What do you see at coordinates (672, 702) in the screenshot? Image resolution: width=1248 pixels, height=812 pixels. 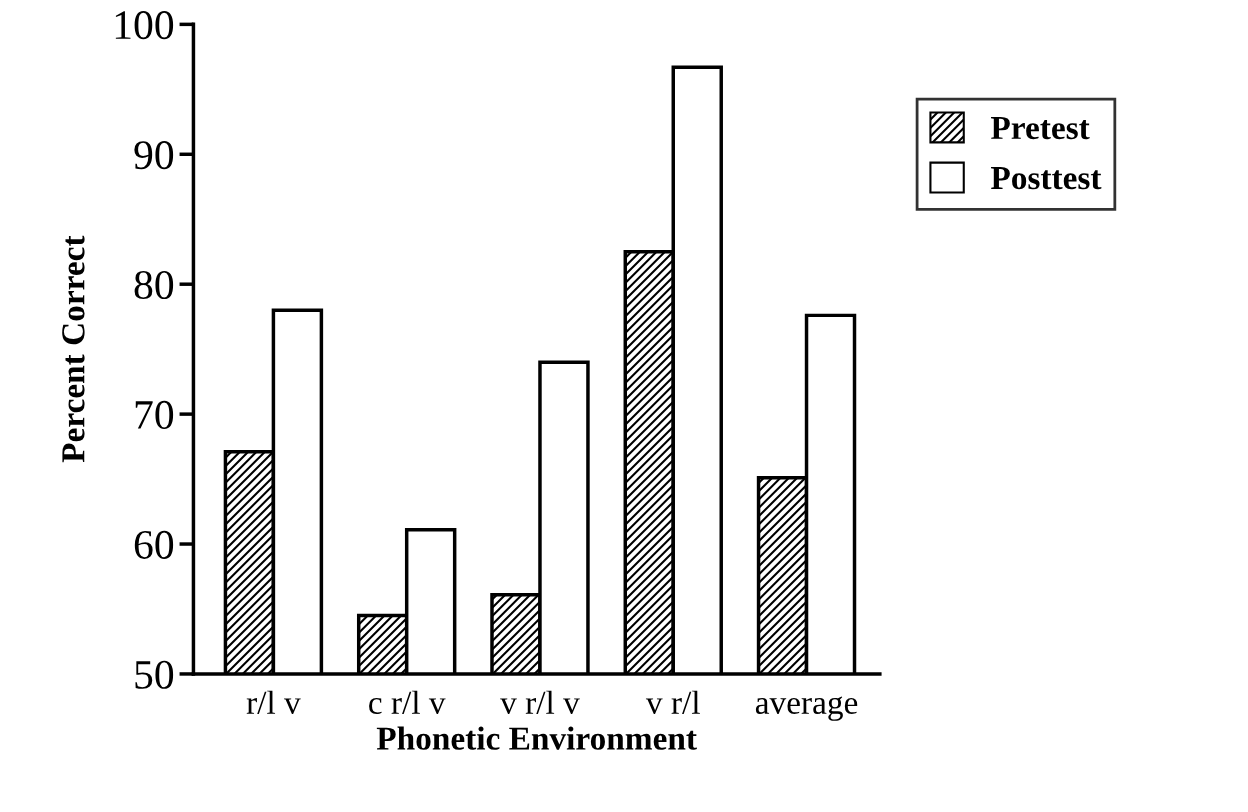 I see `x-tick-label: v r/l` at bounding box center [672, 702].